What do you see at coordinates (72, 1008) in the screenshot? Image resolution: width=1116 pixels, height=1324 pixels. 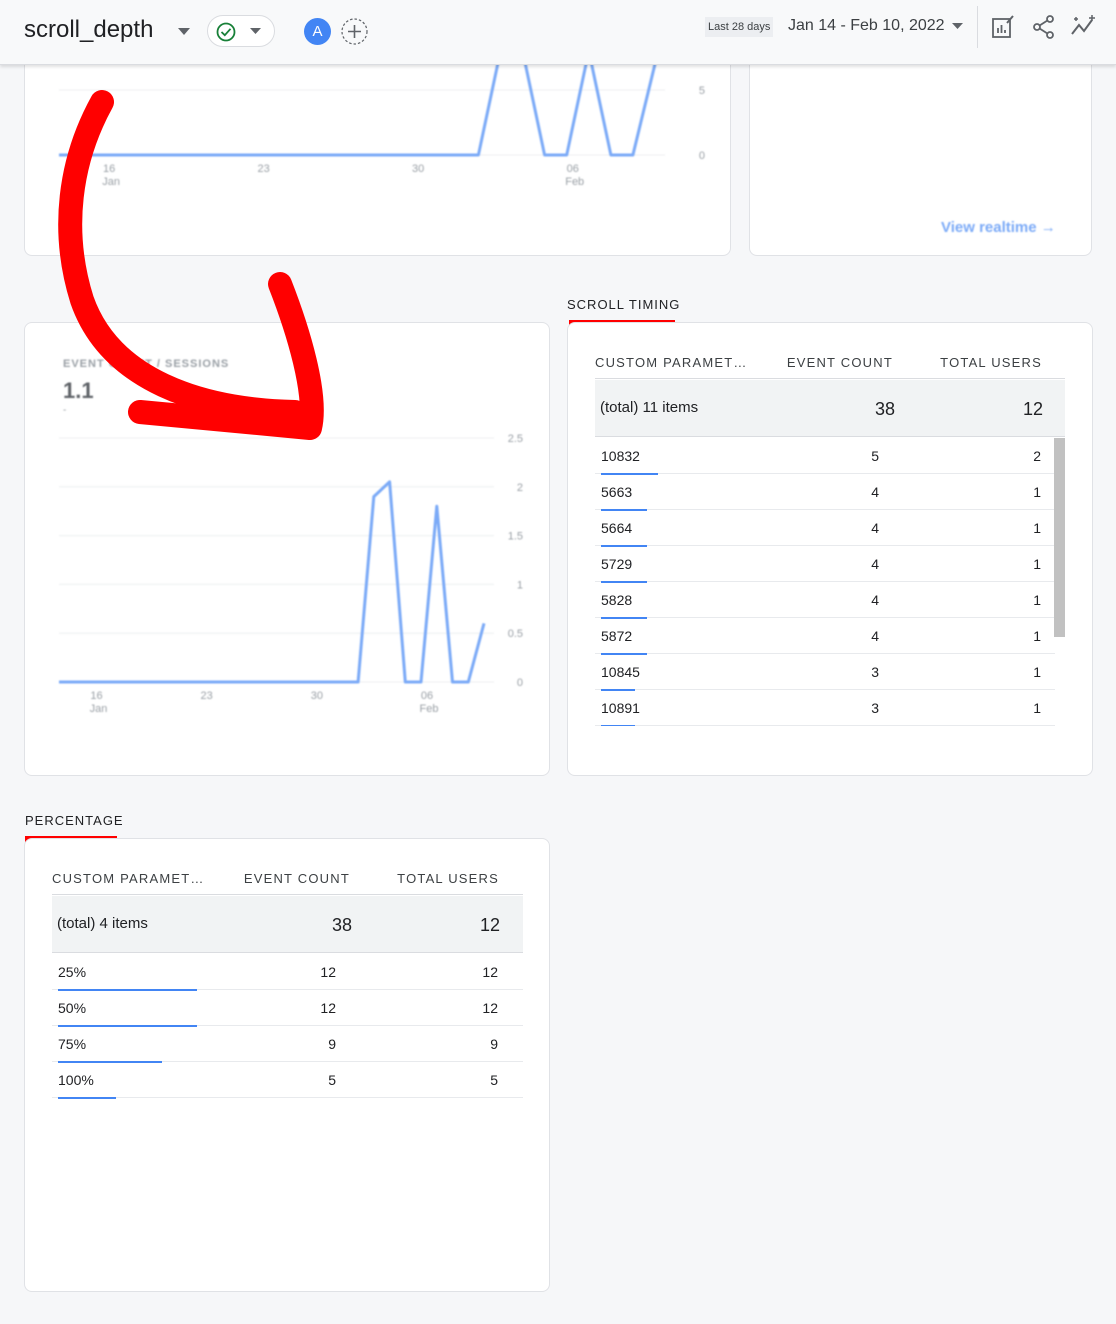 I see `param-value: 50%` at bounding box center [72, 1008].